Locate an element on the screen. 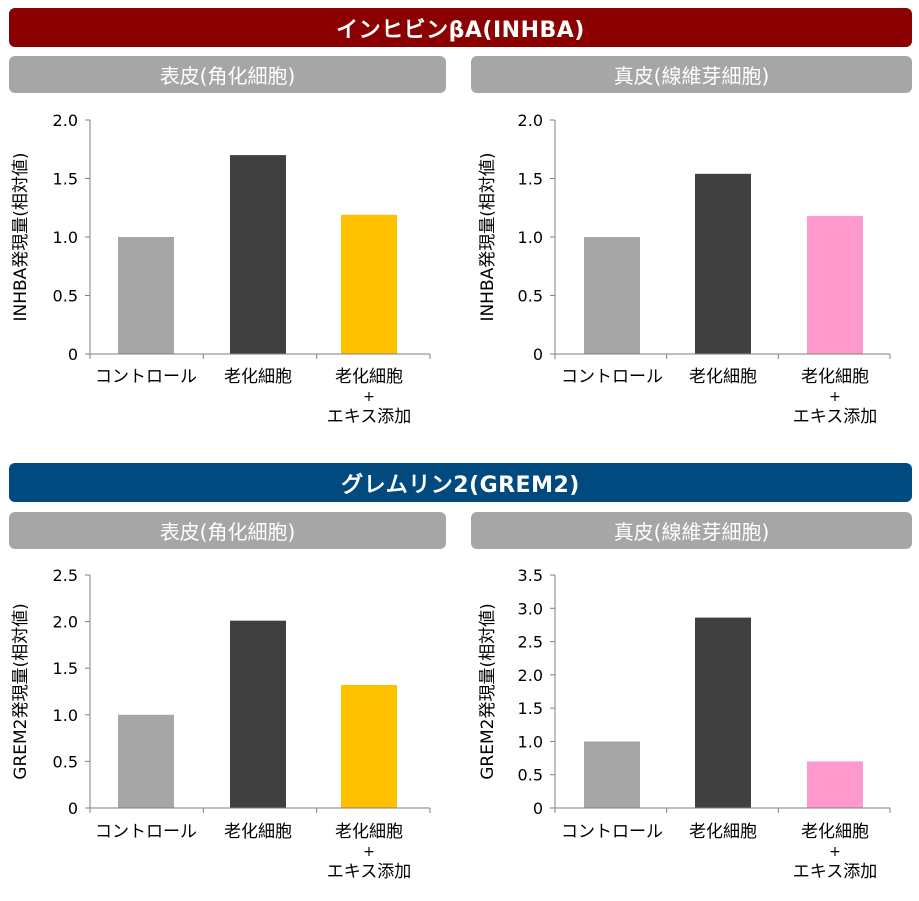  panel-label-grem2-dermis: 真皮(線維芽細胞) is located at coordinates (691, 530).